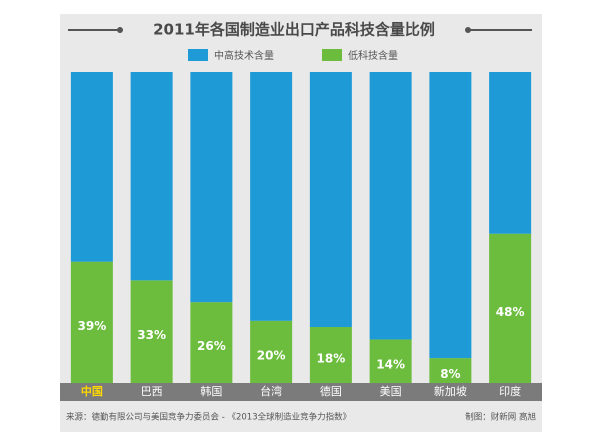 The width and height of the screenshot is (595, 442). Describe the element at coordinates (331, 359) in the screenshot. I see `value-label: 18%` at that location.